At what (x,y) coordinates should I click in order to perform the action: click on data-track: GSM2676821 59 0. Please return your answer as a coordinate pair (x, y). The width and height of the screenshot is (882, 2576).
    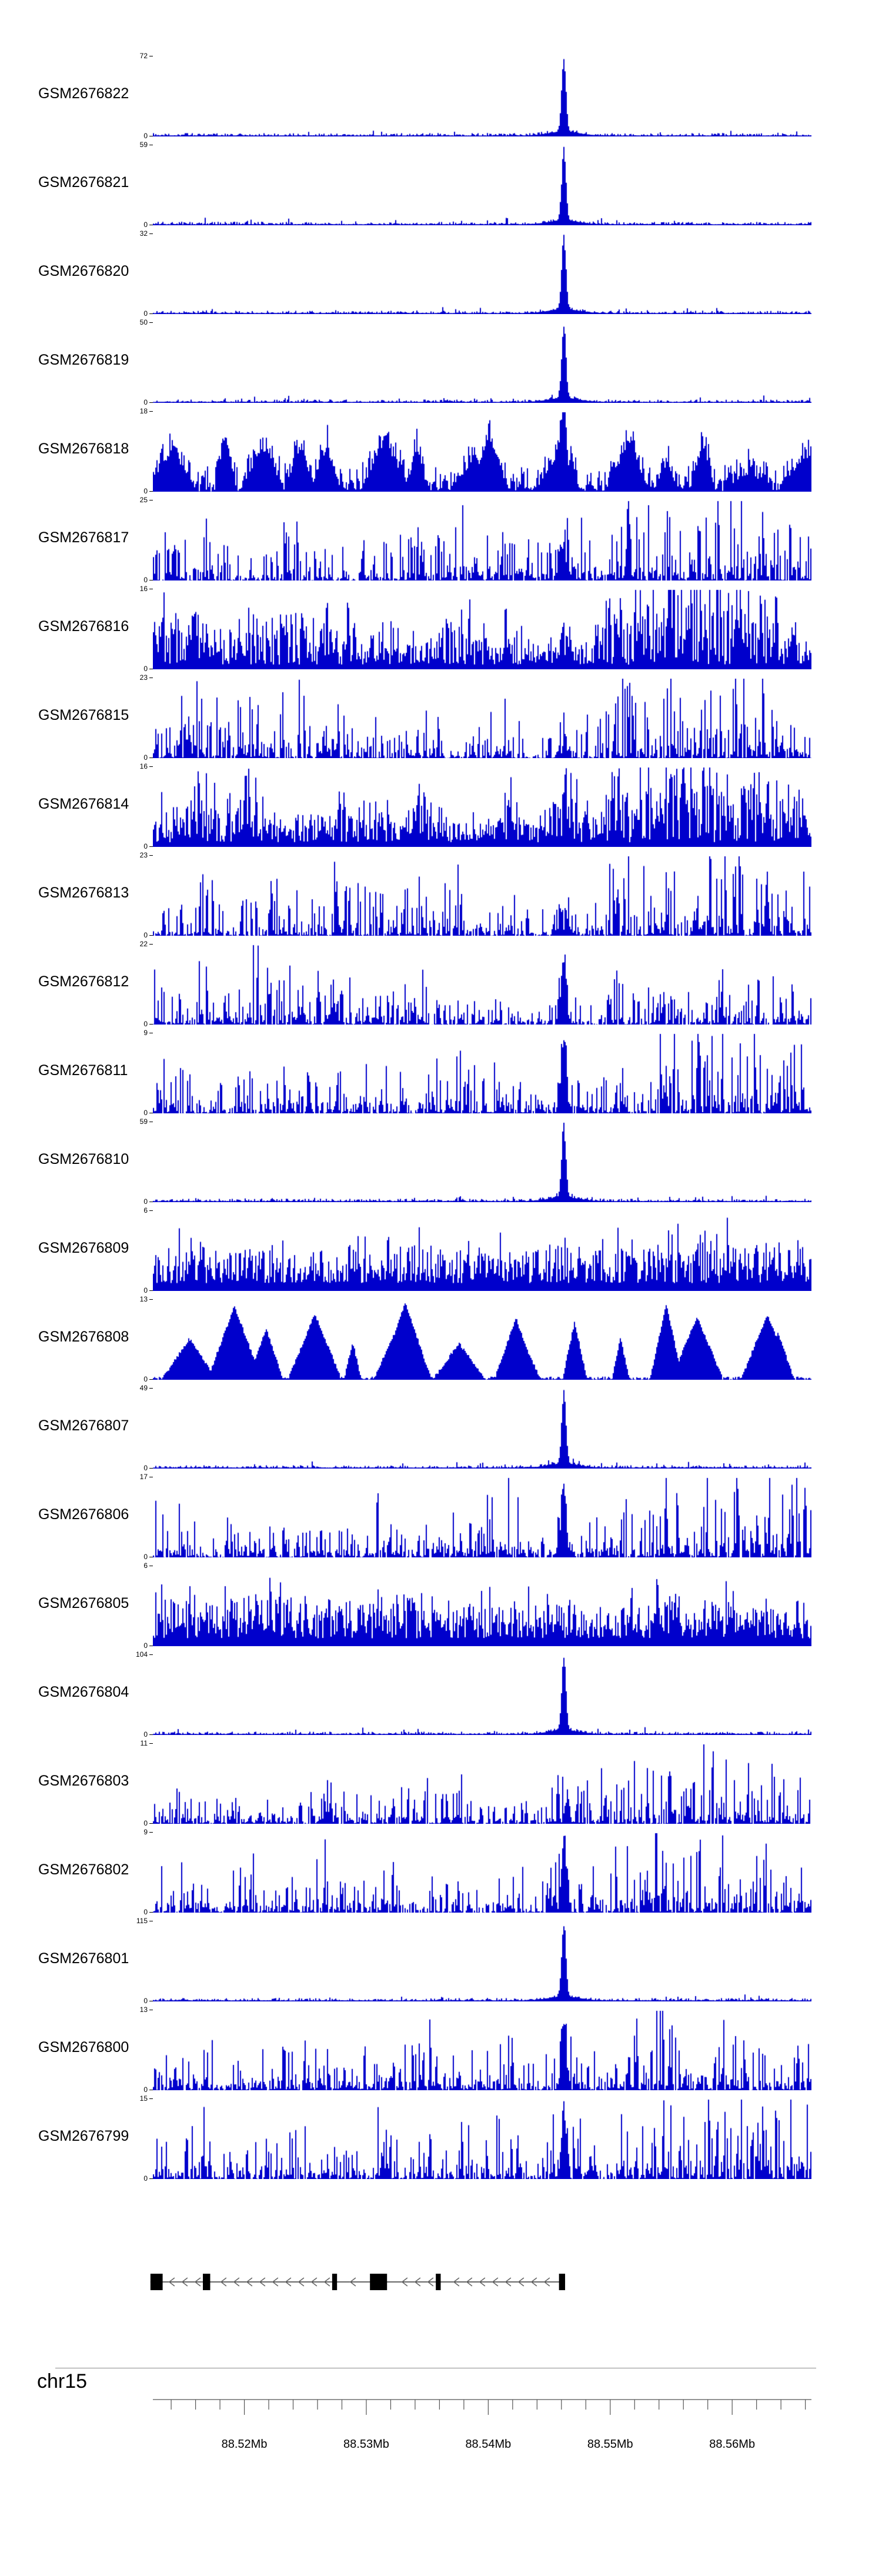
    Looking at the image, I should click on (441, 187).